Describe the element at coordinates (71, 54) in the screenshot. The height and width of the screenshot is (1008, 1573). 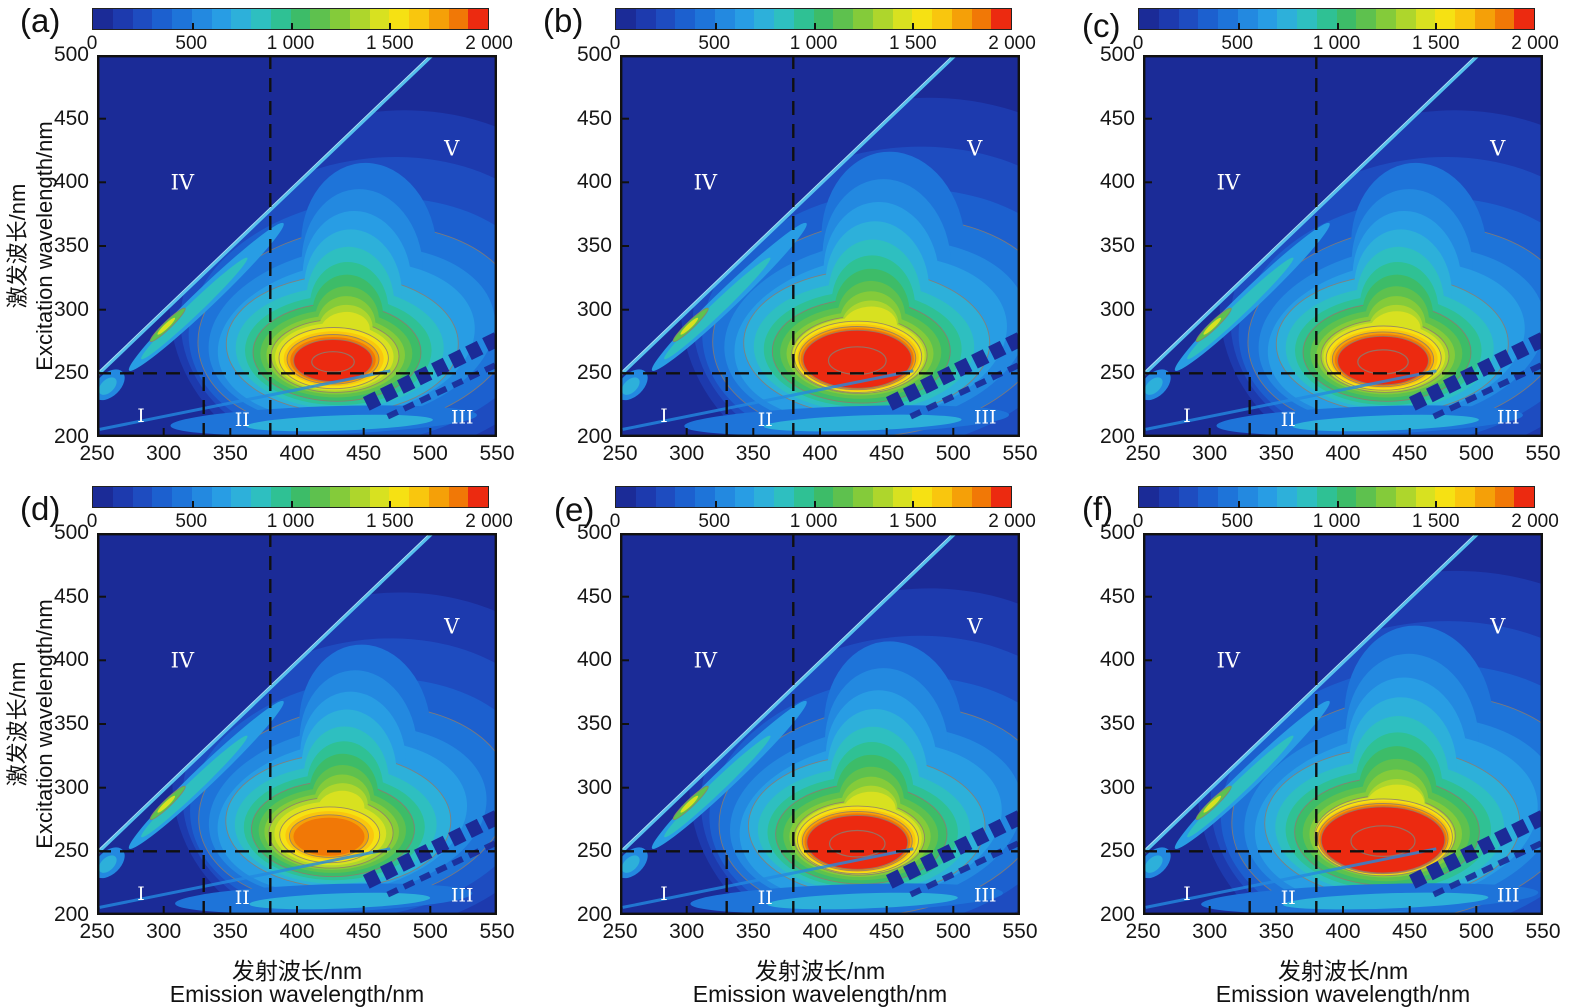
I see `y-tick-label: 500` at that location.